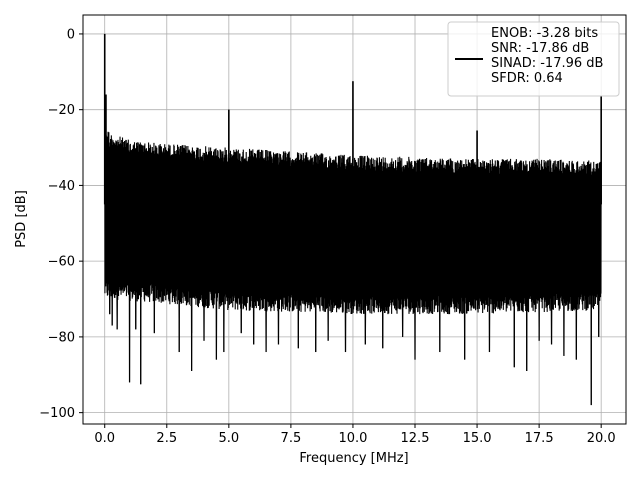 The width and height of the screenshot is (640, 480). I want to click on x-ticks: 0.0 2.5 5.0 7.5 10.0 12.5 15.0 17.5 20.0, so click(355, 435).